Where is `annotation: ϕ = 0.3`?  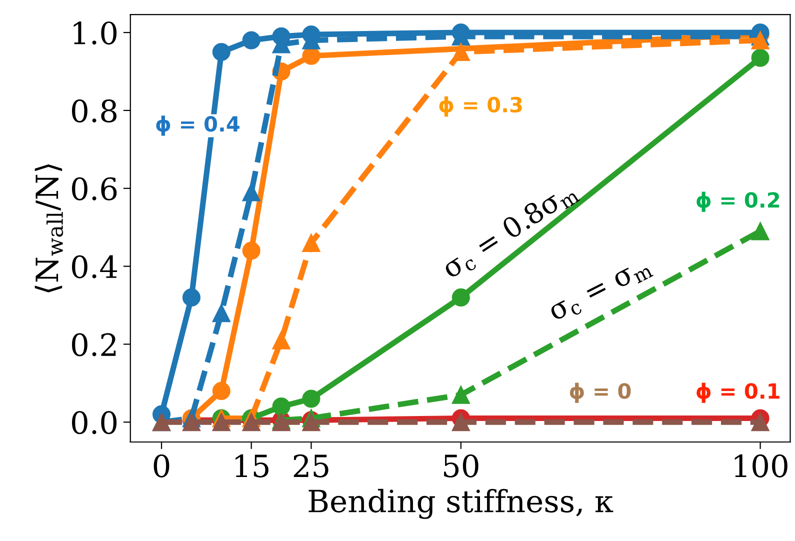 annotation: ϕ = 0.3 is located at coordinates (480, 106).